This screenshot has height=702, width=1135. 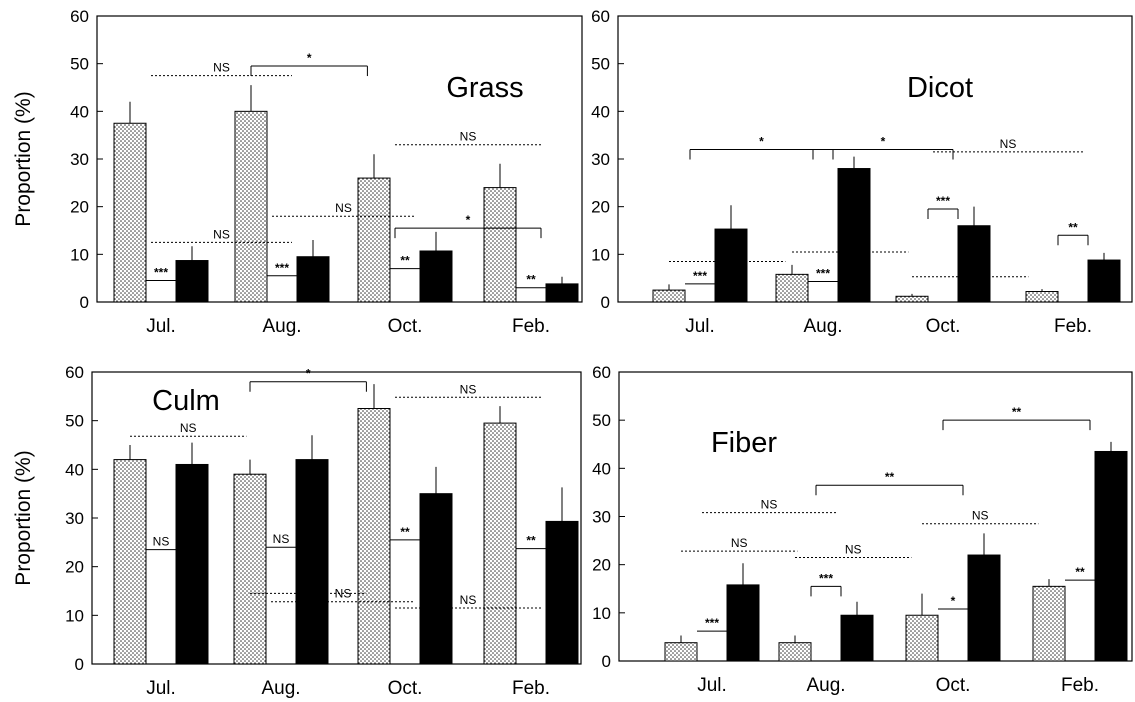 I want to click on panel-title: Culm, so click(x=186, y=401).